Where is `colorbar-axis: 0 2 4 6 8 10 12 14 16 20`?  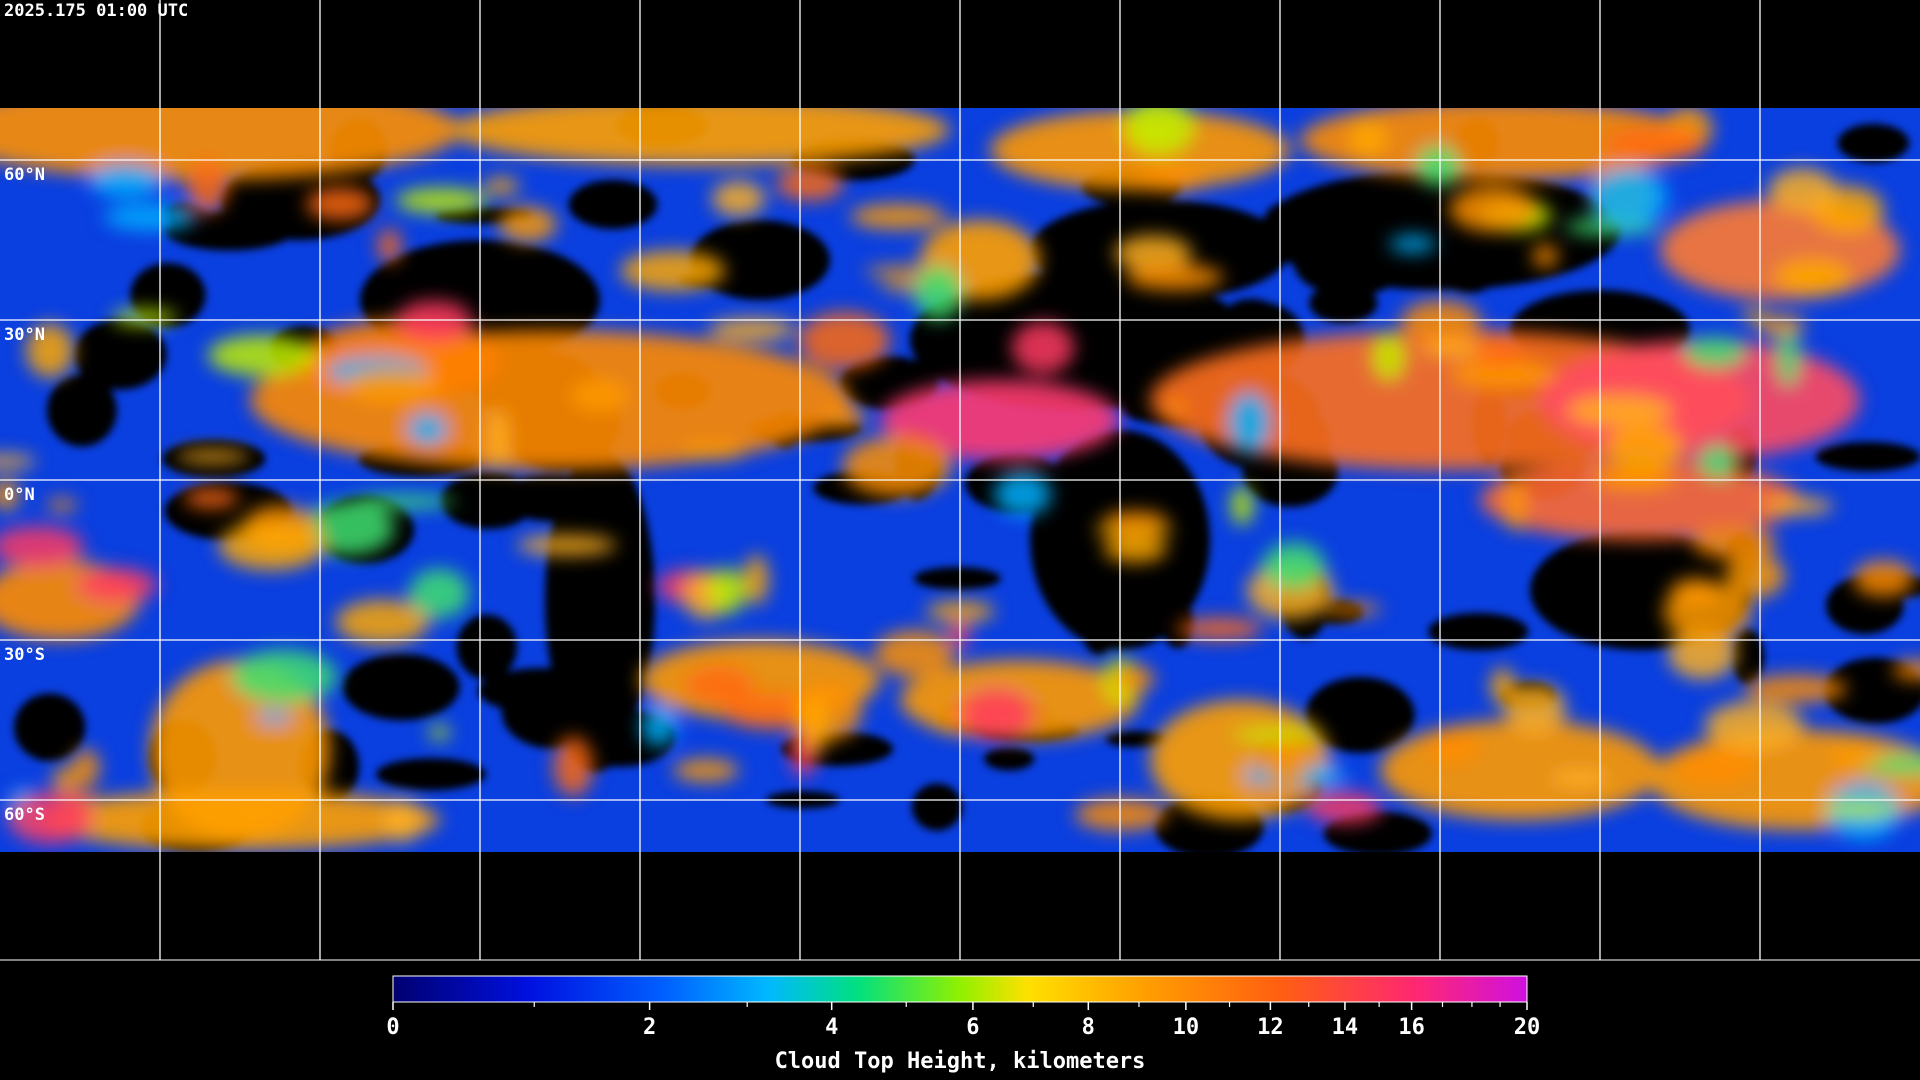 colorbar-axis: 0 2 4 6 8 10 12 14 16 20 is located at coordinates (963, 1021).